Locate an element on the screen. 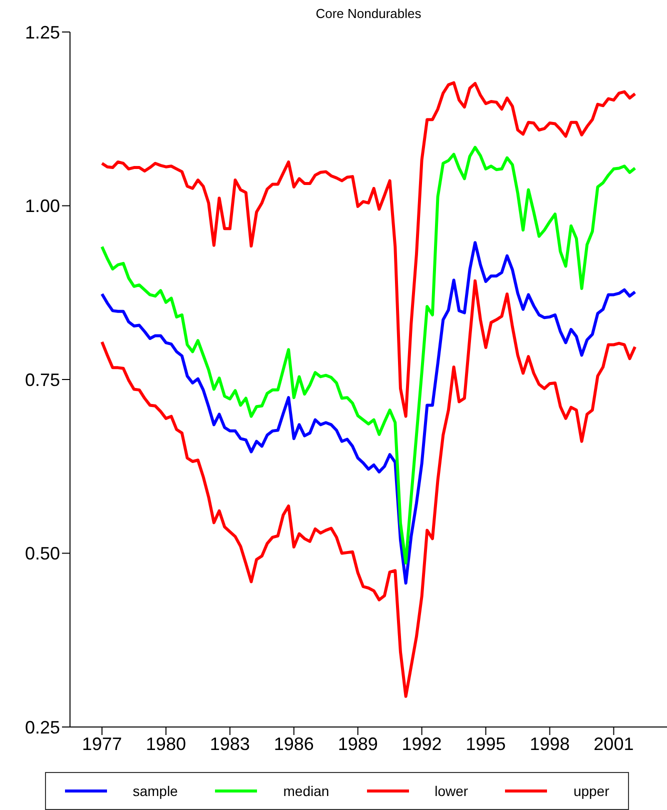  x-tick-label: 1986 is located at coordinates (294, 744).